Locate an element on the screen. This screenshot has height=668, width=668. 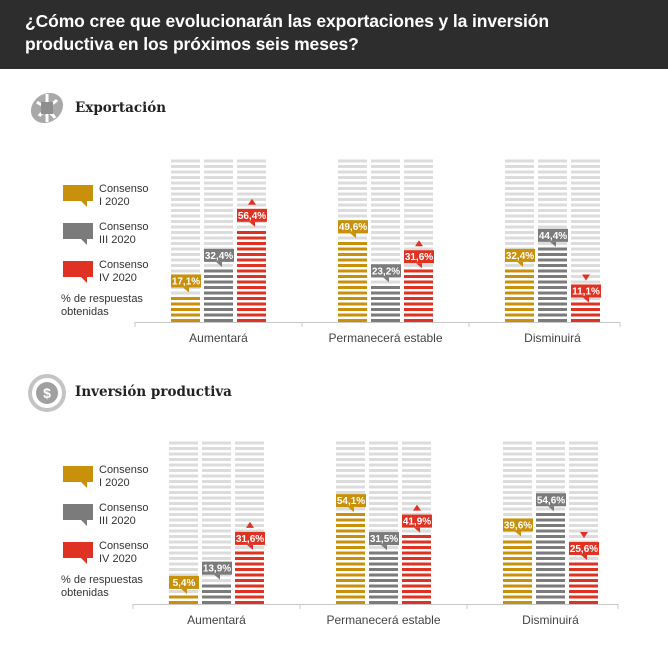
legend-note-line: obtenidas is located at coordinates (85, 312).